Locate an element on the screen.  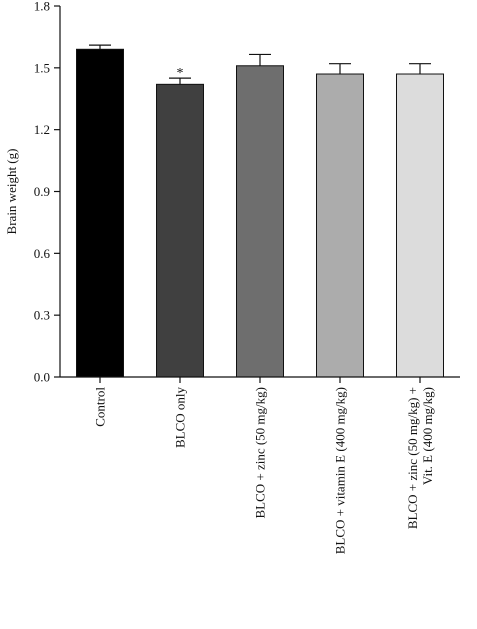
x-category-label: BLCO + vitamin E (400 mg/kg) is located at coordinates (340, 470).